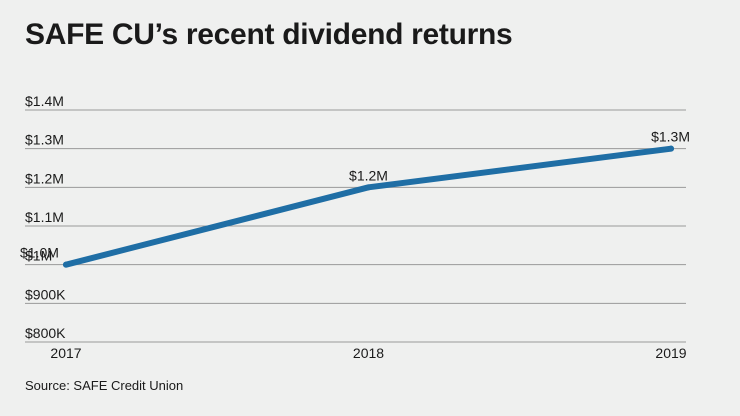 This screenshot has width=740, height=416. What do you see at coordinates (44, 178) in the screenshot?
I see `y-tick-label: $1.2M` at bounding box center [44, 178].